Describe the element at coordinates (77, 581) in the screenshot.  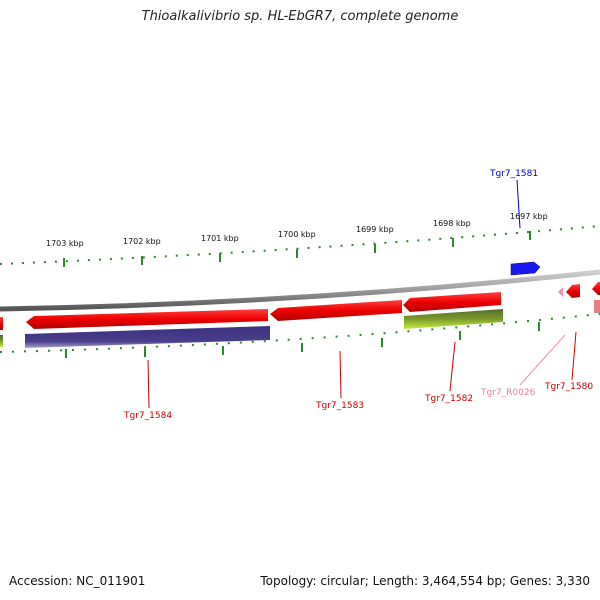
I see `accession-text: Accession: NC_011901` at that location.